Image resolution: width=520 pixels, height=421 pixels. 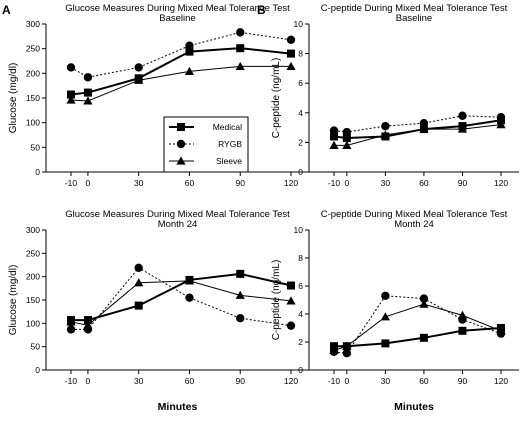 What do you see at coordinates (414, 18) in the screenshot?
I see `chart-subtitle: Baseline` at bounding box center [414, 18].